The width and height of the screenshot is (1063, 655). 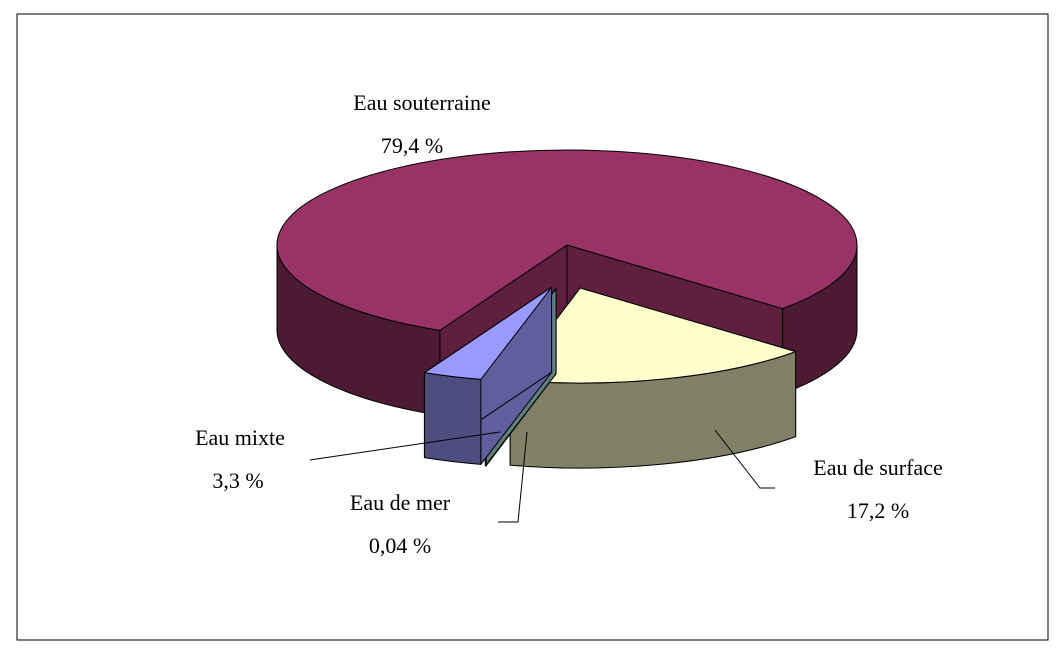 I want to click on slice-label: Eau de mer, so click(x=400, y=502).